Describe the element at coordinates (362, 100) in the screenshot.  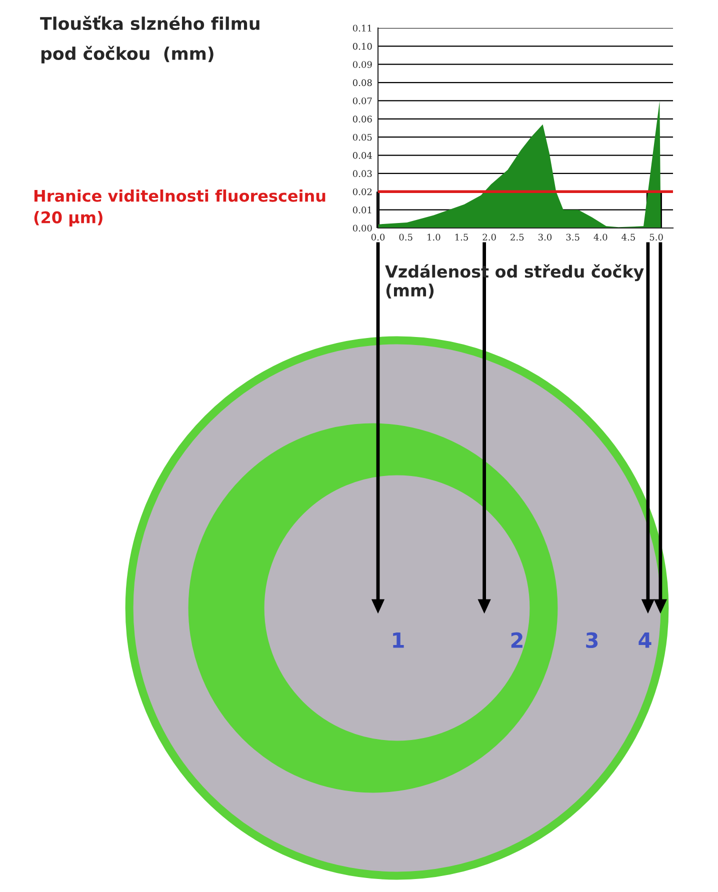
I see `y-tick-label: 0.07` at that location.